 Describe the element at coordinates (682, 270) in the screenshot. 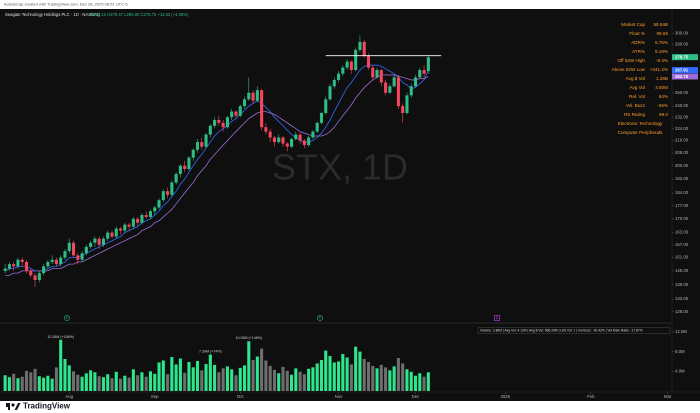

I see `y-tick-label: 145.00` at that location.